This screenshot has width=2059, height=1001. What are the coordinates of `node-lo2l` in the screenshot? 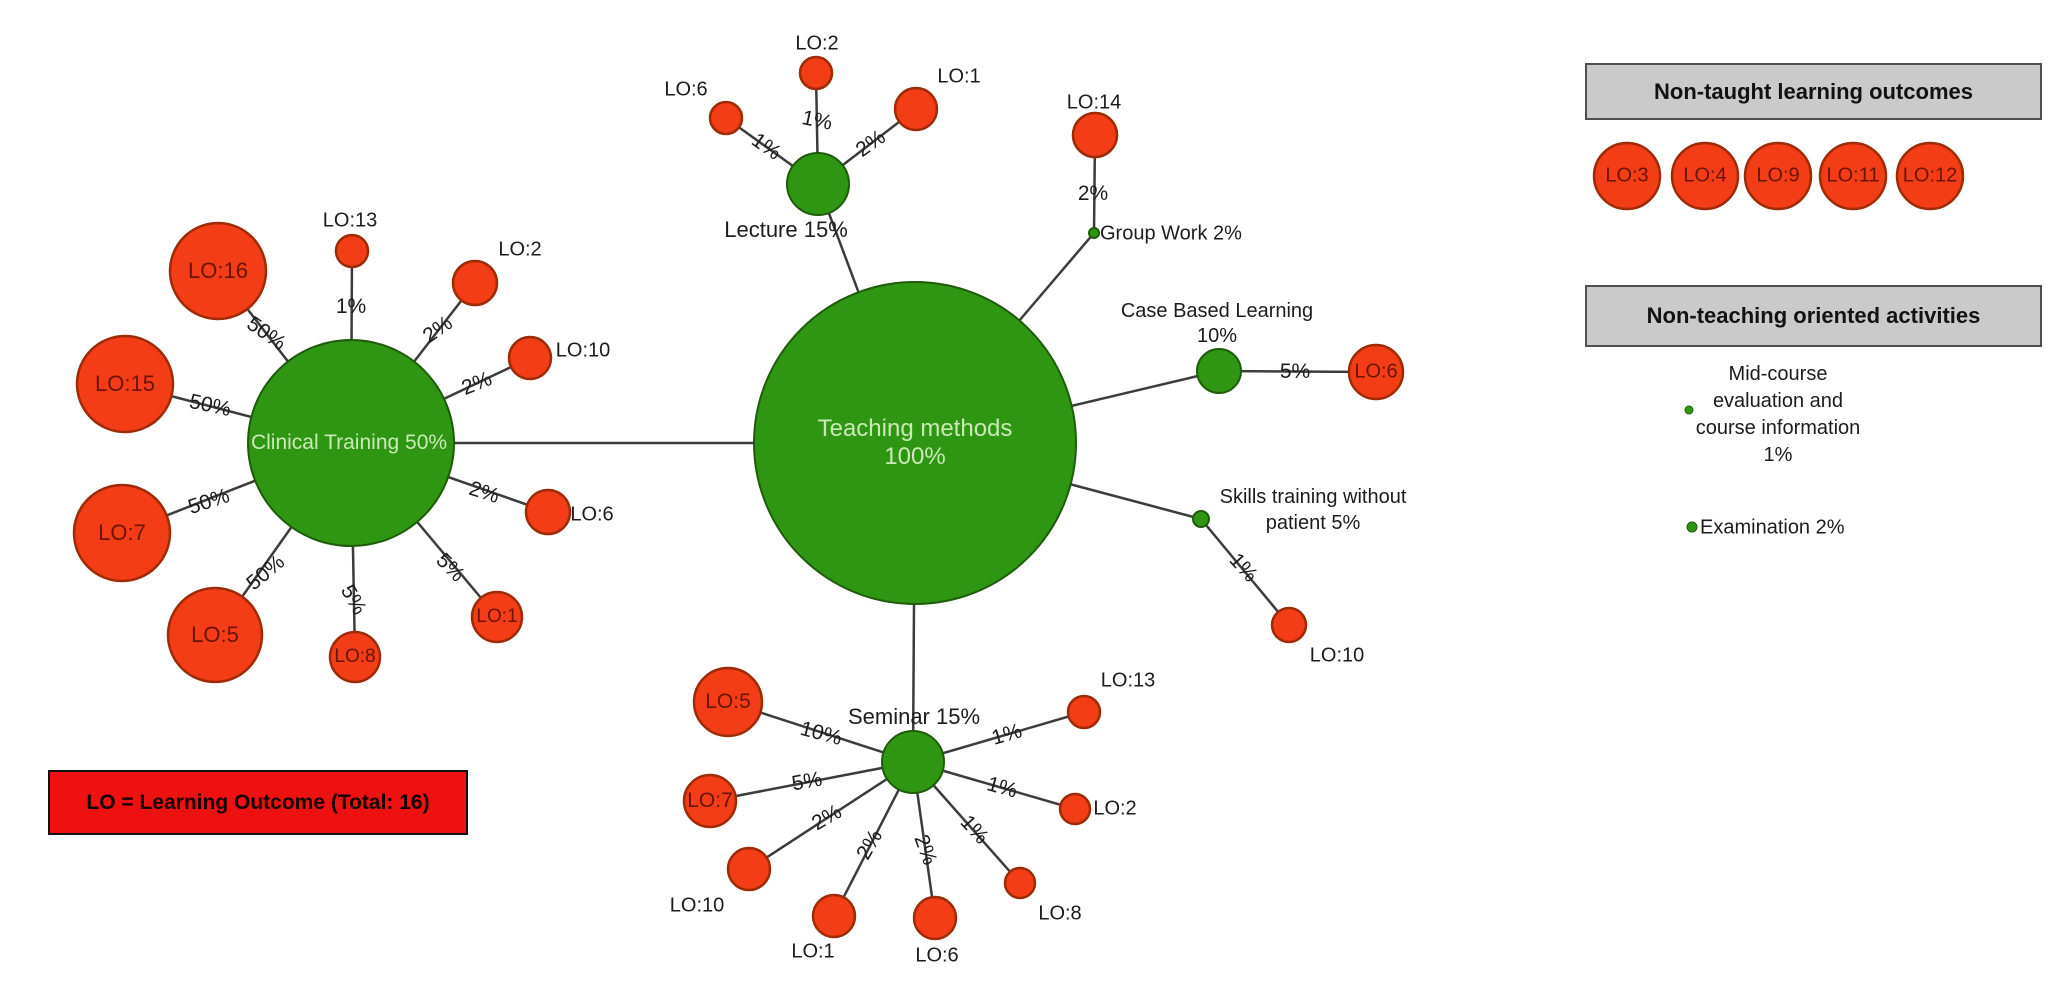 It's located at (816, 73).